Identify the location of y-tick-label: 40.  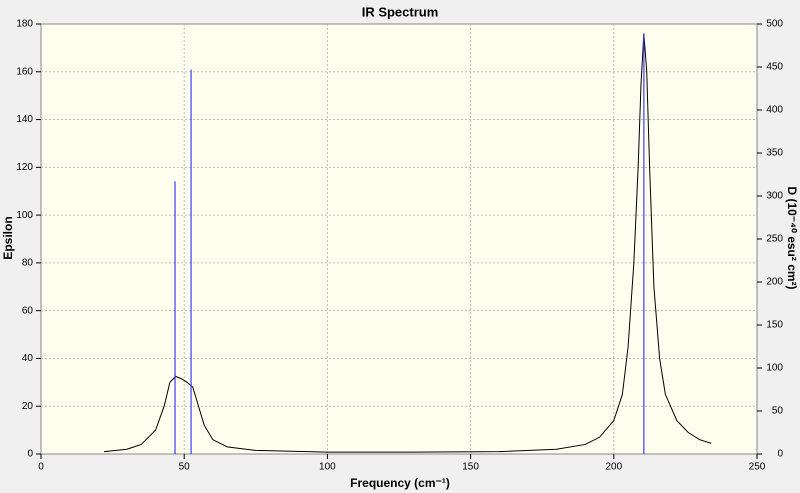
(28, 358).